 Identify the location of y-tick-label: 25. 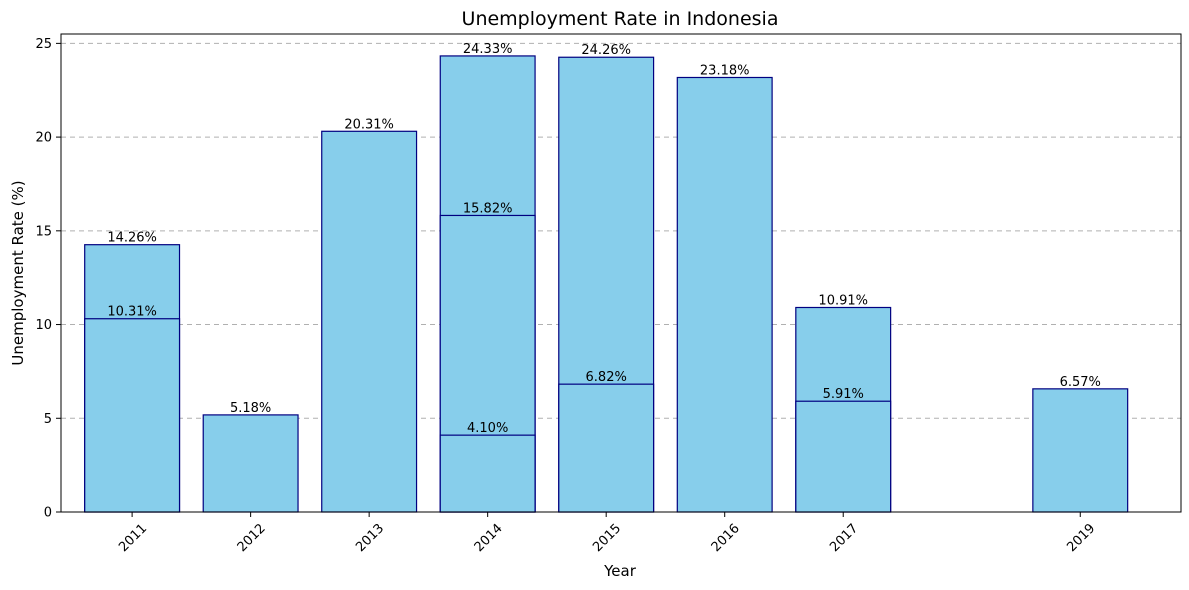
(43, 44).